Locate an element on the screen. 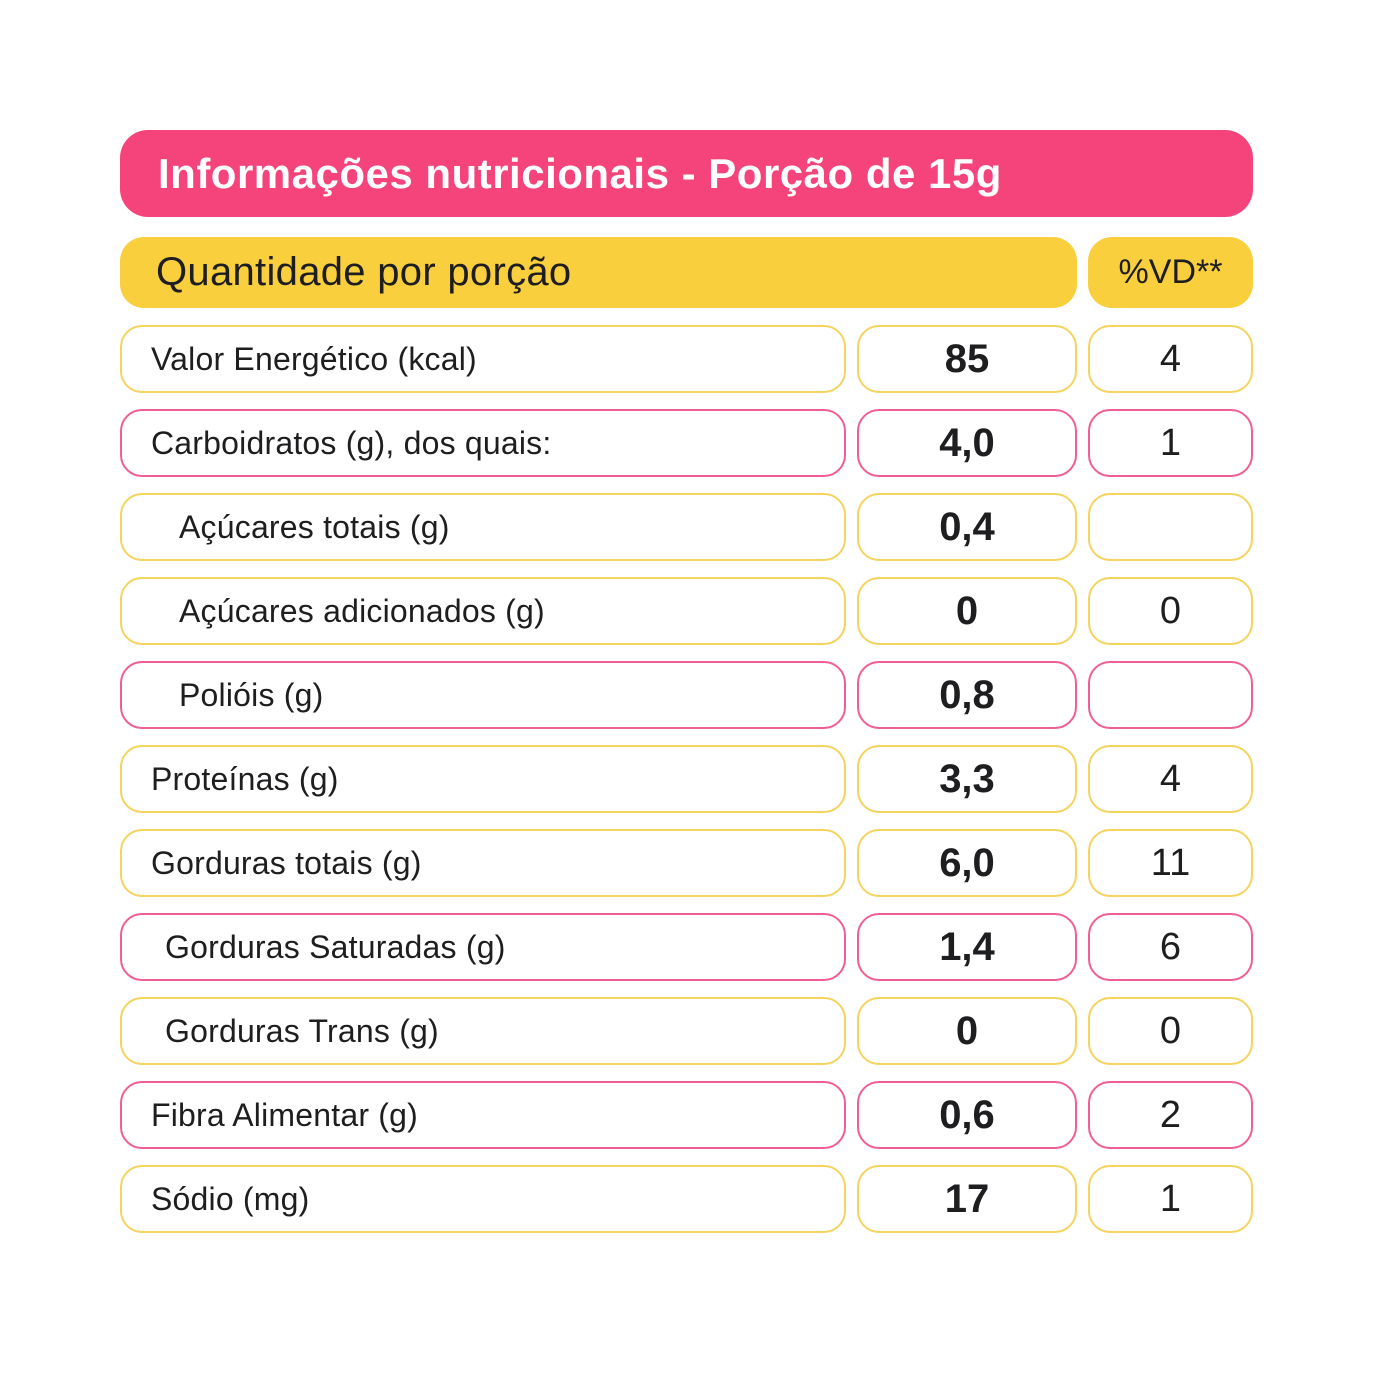 This screenshot has height=1373, width=1373. nutrient-value-cell: 0,8 is located at coordinates (967, 695).